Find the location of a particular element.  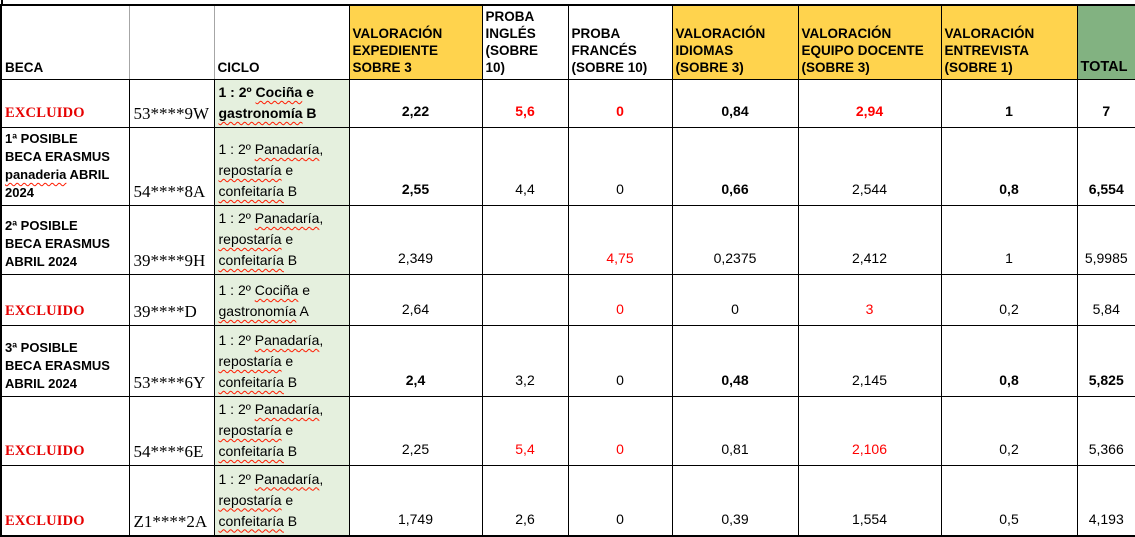

score-total-cell: 5,366 is located at coordinates (1105, 431).